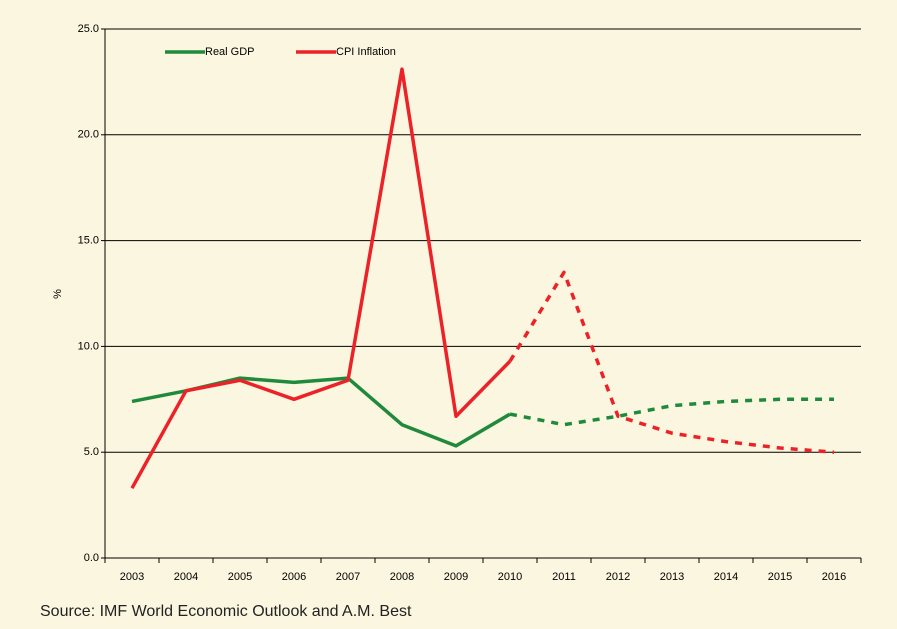  Describe the element at coordinates (366, 52) in the screenshot. I see `legend-label: CPI Inflation` at that location.